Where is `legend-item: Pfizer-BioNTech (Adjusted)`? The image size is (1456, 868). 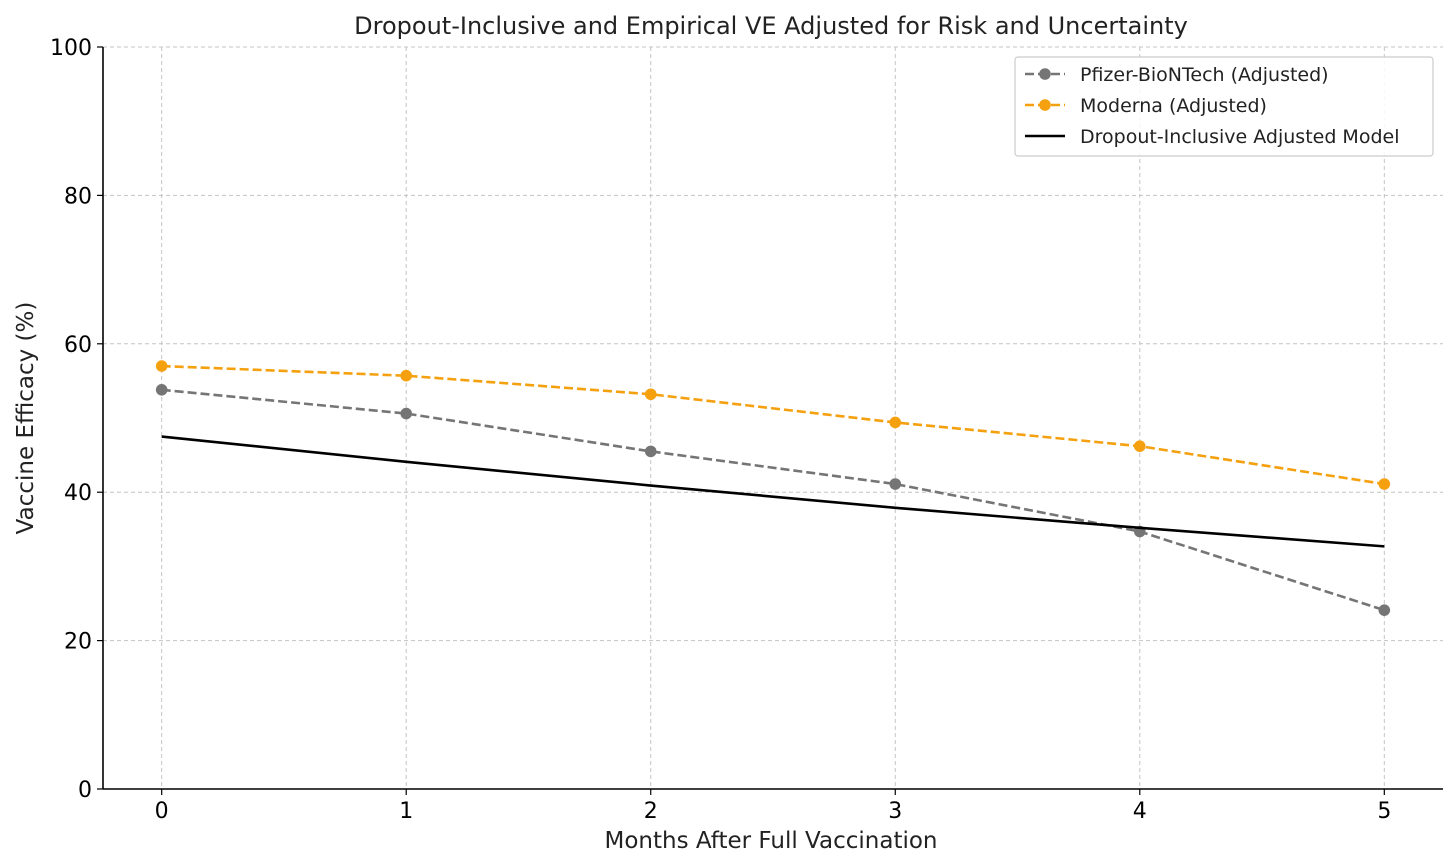
legend-item: Pfizer-BioNTech (Adjusted) is located at coordinates (1177, 75).